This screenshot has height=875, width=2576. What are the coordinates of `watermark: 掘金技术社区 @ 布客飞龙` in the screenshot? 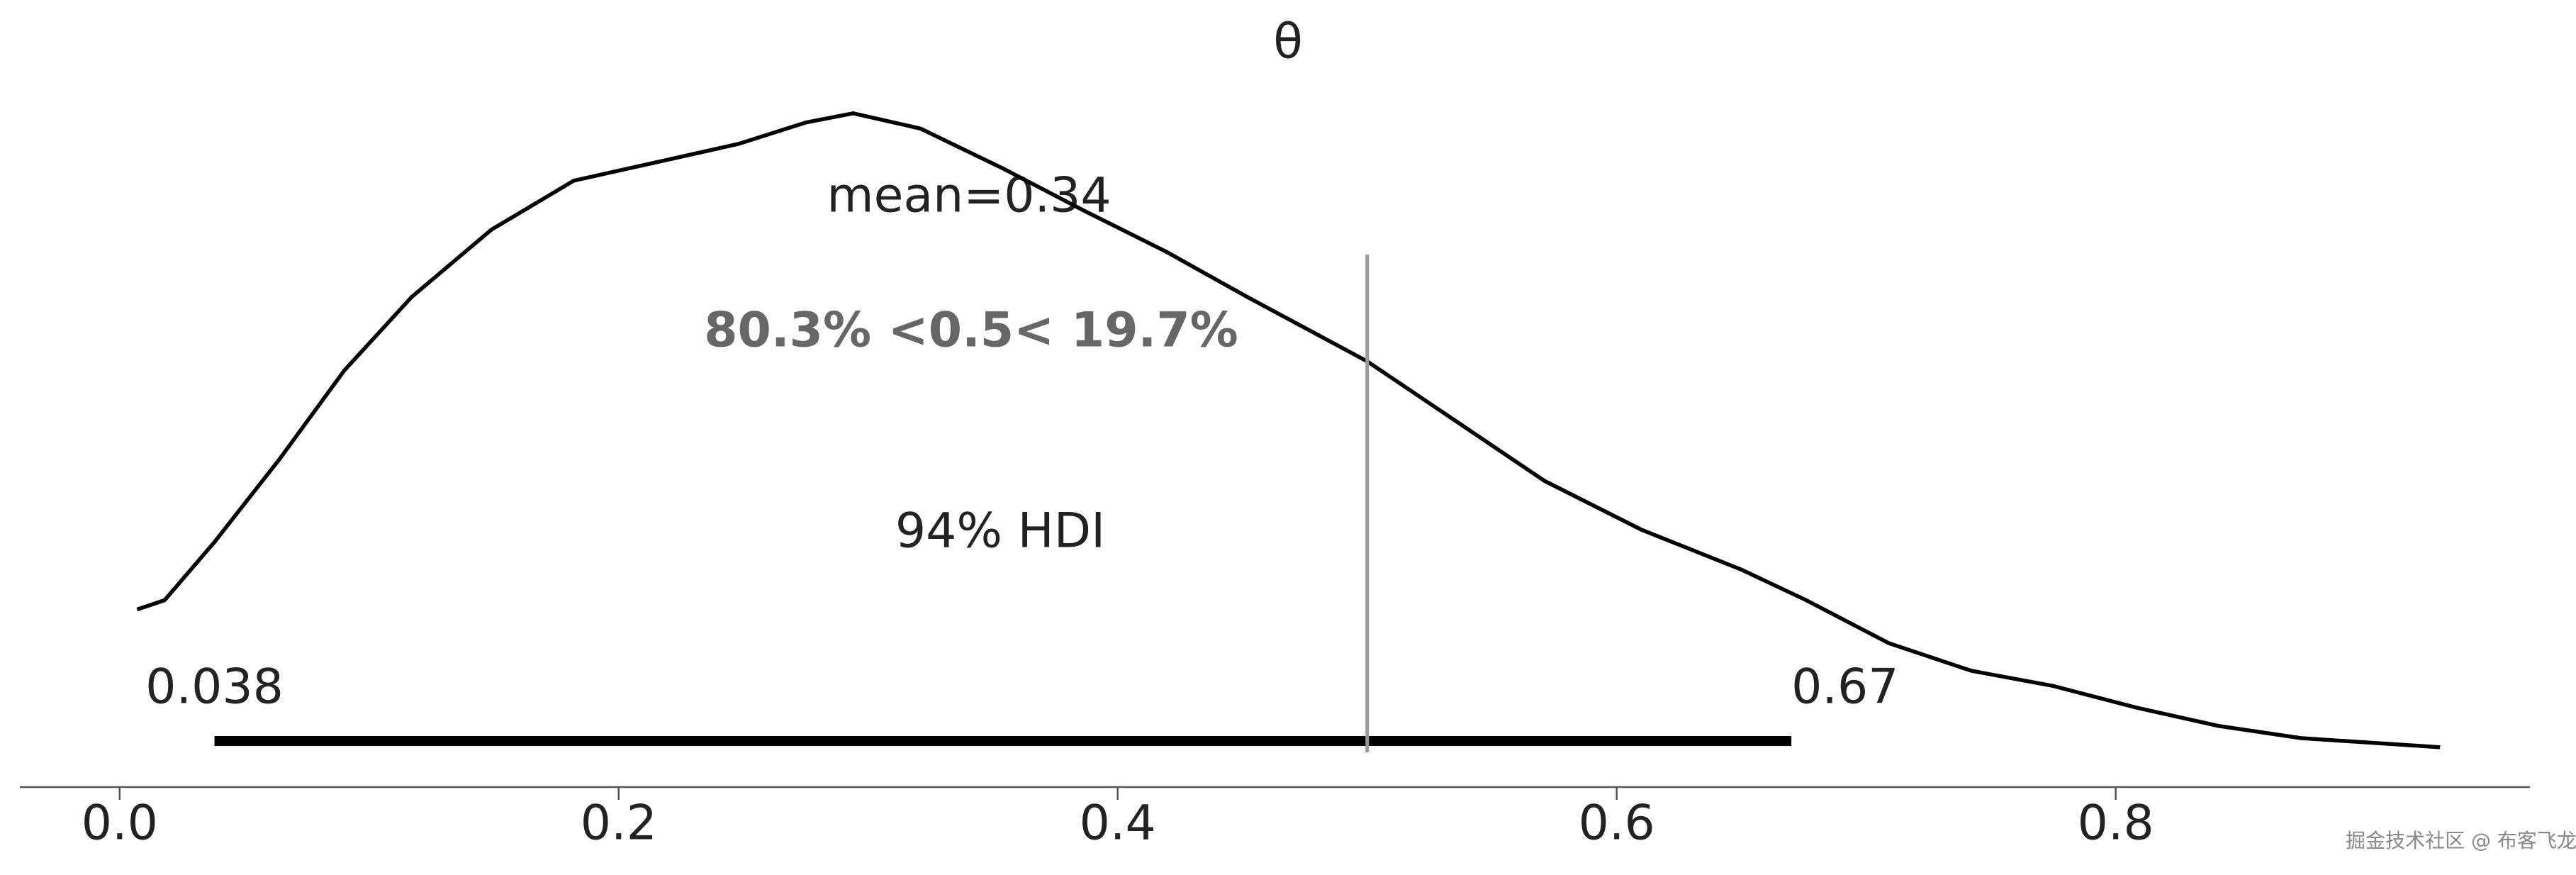 It's located at (2461, 841).